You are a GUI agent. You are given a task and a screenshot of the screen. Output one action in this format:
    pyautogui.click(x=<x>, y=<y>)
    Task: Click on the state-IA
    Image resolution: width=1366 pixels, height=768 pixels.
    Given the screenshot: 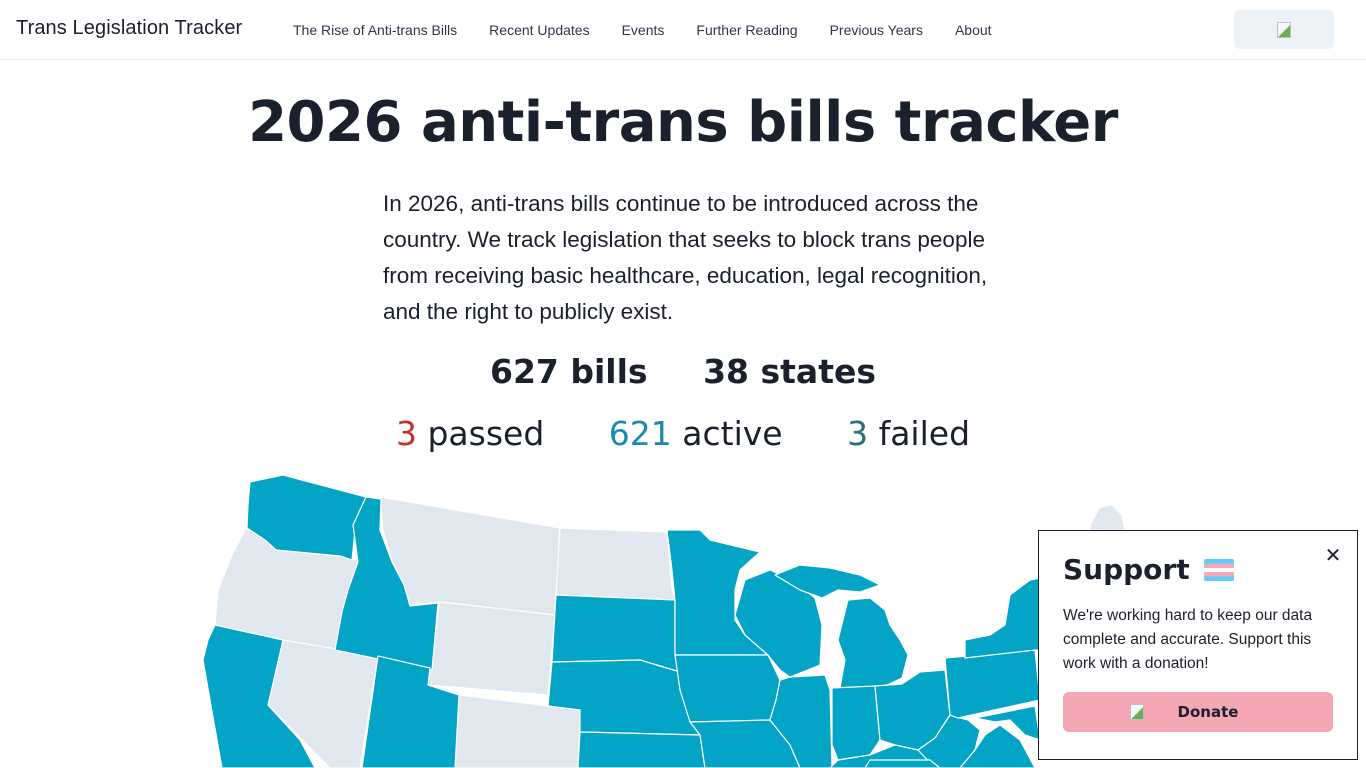 What is the action you would take?
    pyautogui.click(x=727, y=688)
    